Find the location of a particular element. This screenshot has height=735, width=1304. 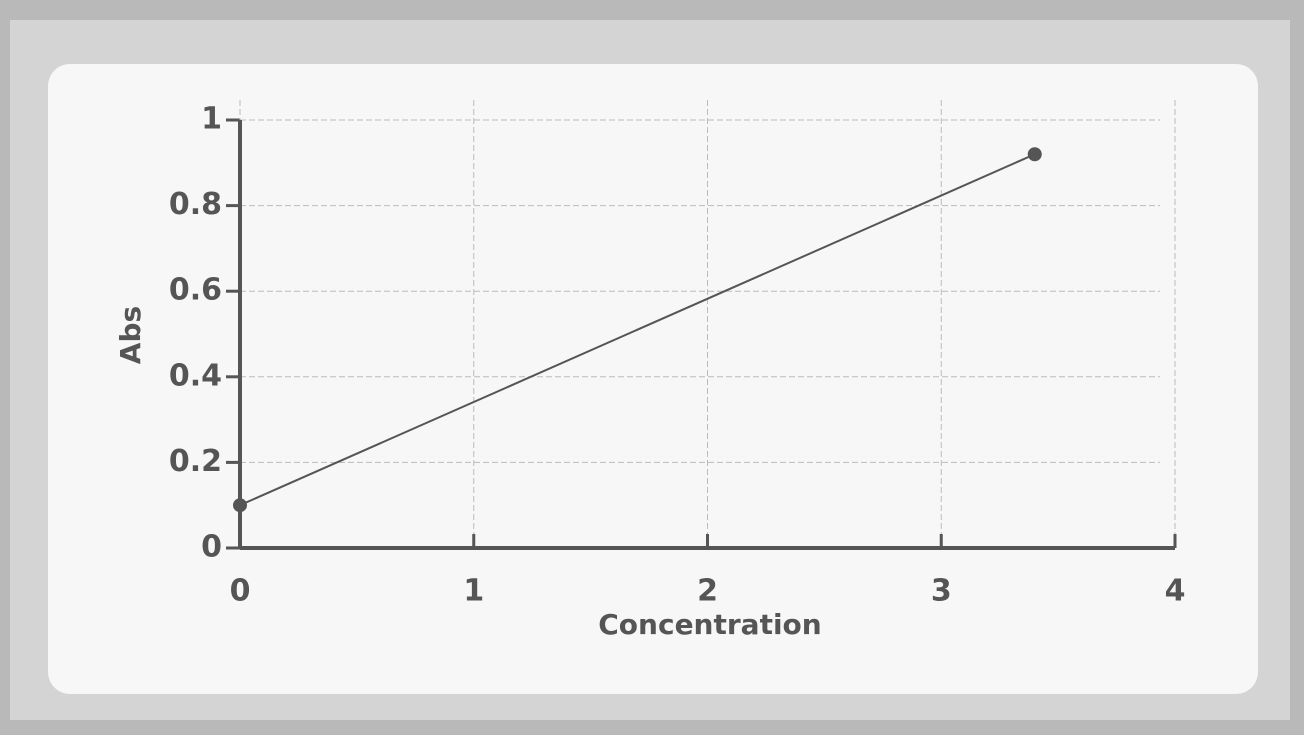

y-tick-label: 0.6 is located at coordinates (195, 290).